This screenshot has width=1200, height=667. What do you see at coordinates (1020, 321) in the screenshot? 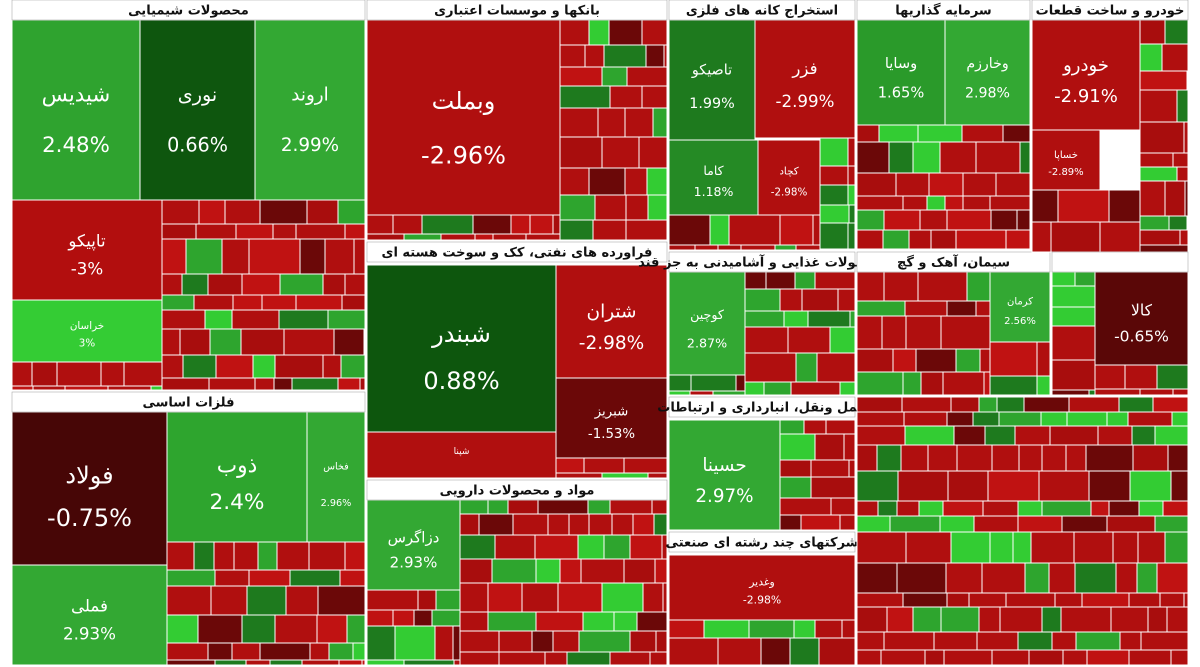
I see `tile-change: 2.56%` at bounding box center [1020, 321].